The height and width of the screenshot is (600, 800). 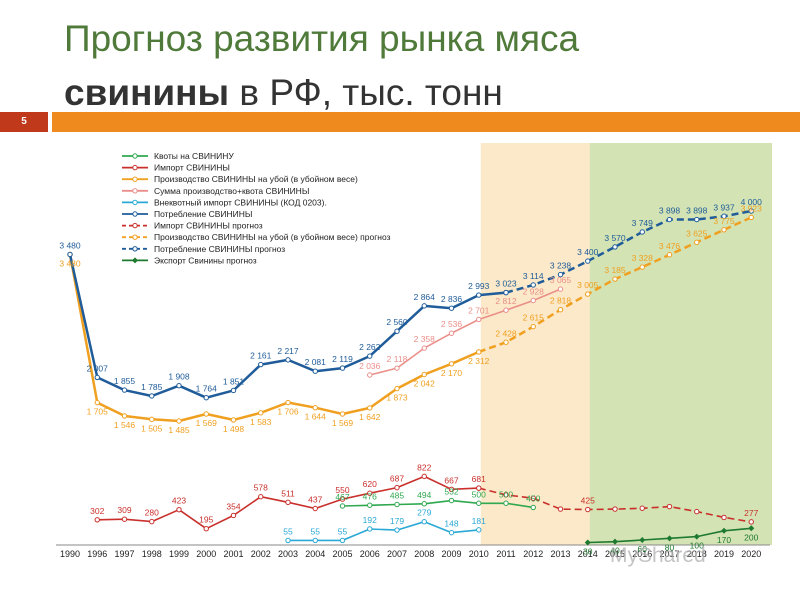 What do you see at coordinates (231, 191) in the screenshot?
I see `legend-label: Сумма производство+квота СВИНИНЫ` at bounding box center [231, 191].